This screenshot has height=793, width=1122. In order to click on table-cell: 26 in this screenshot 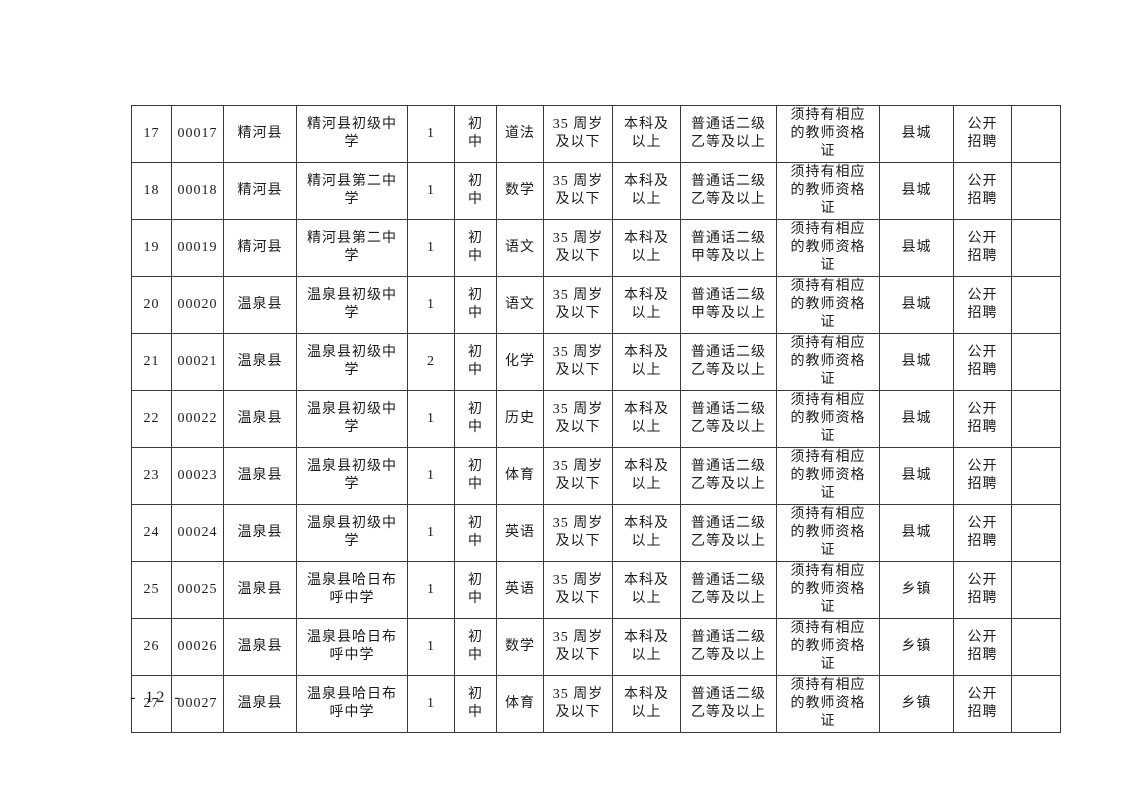, I will do `click(151, 647)`.